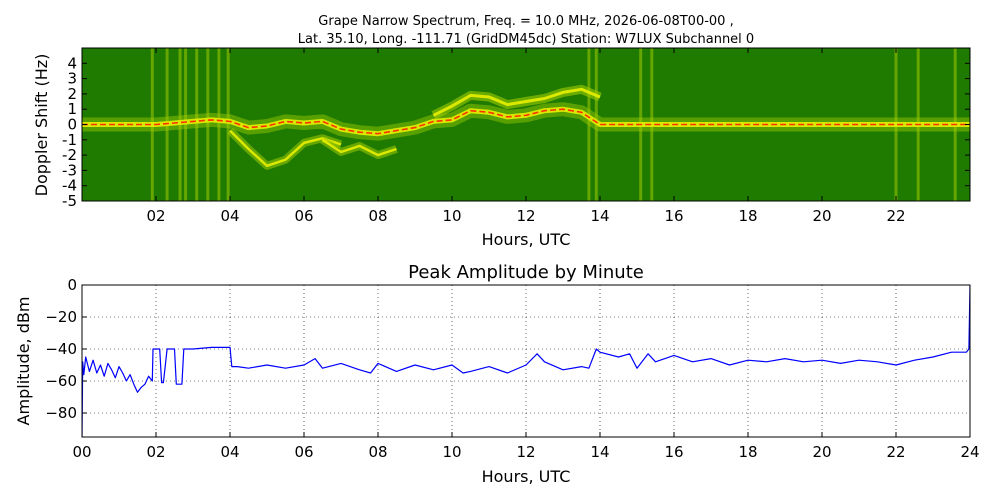 The height and width of the screenshot is (500, 1000). What do you see at coordinates (526, 272) in the screenshot?
I see `amplitude-title: Peak Amplitude by Minute` at bounding box center [526, 272].